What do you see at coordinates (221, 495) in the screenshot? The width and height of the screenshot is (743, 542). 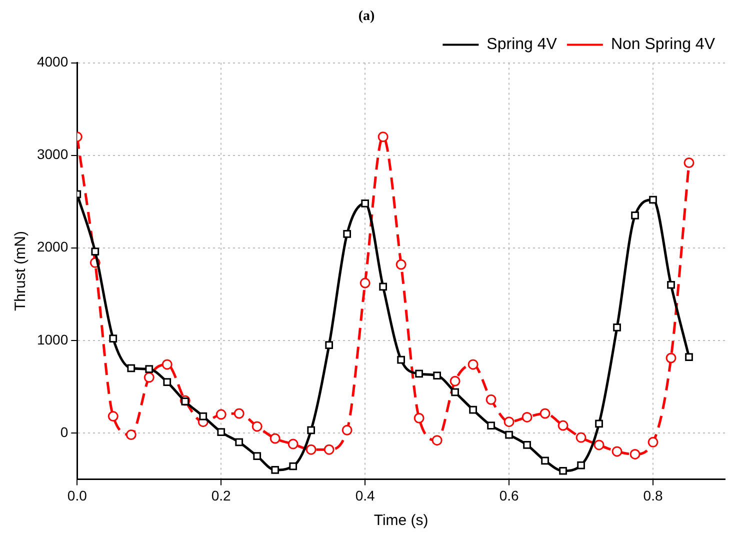 I see `x-tick-label: 0.2` at bounding box center [221, 495].